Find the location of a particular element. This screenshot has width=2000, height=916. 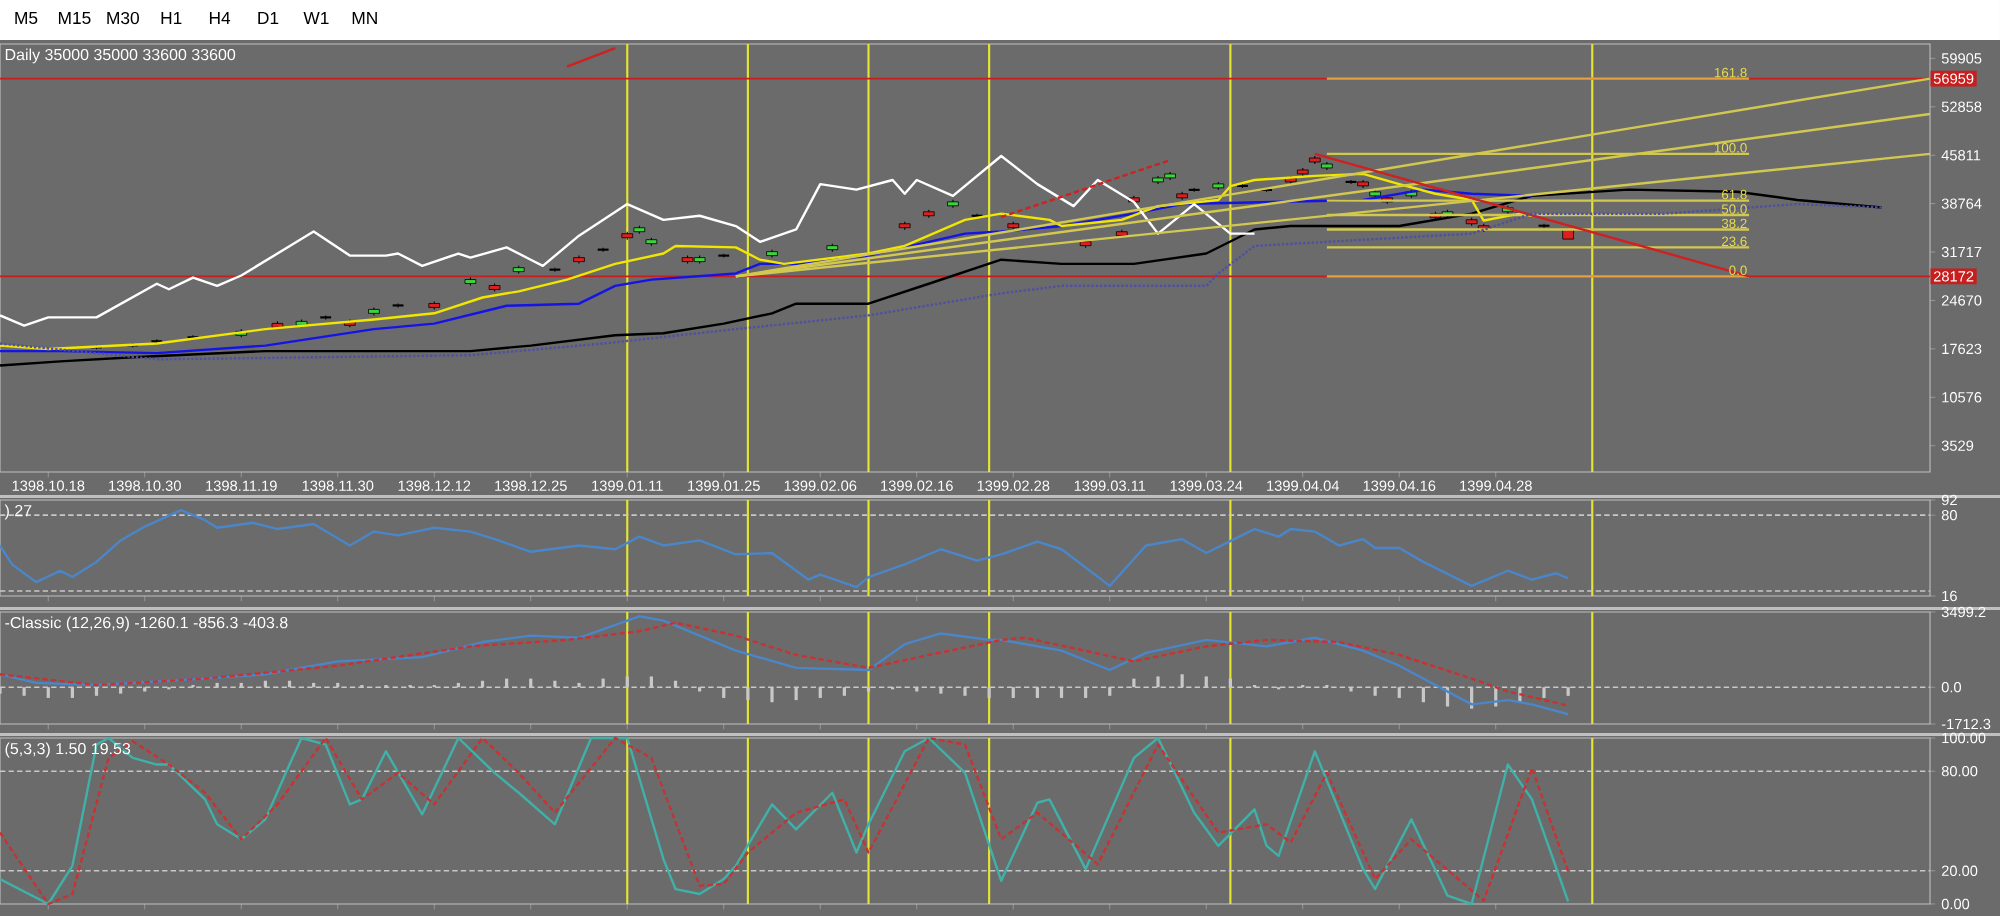

chart-title: ) 27 is located at coordinates (18, 512).